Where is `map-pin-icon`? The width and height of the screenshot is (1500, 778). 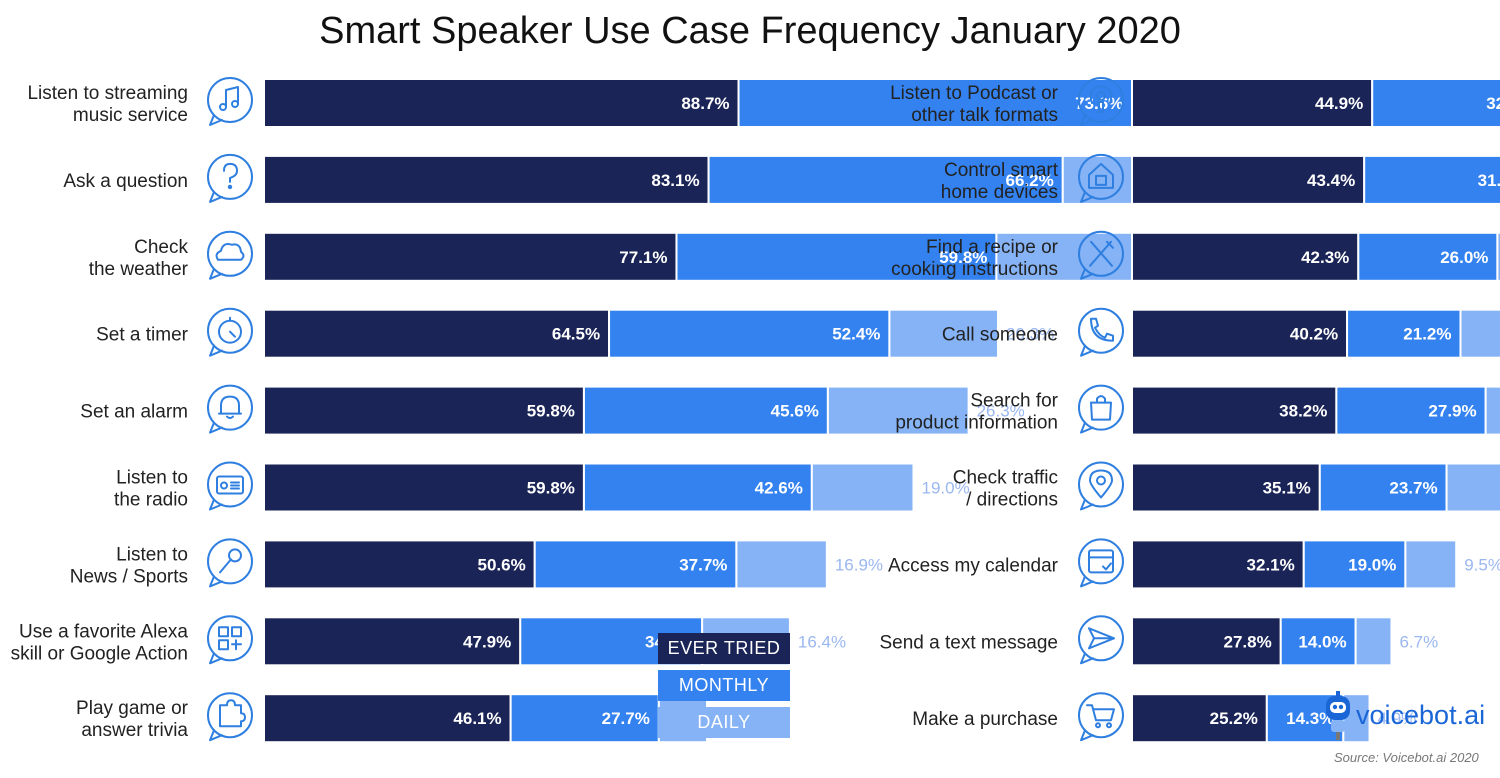 map-pin-icon is located at coordinates (1101, 486).